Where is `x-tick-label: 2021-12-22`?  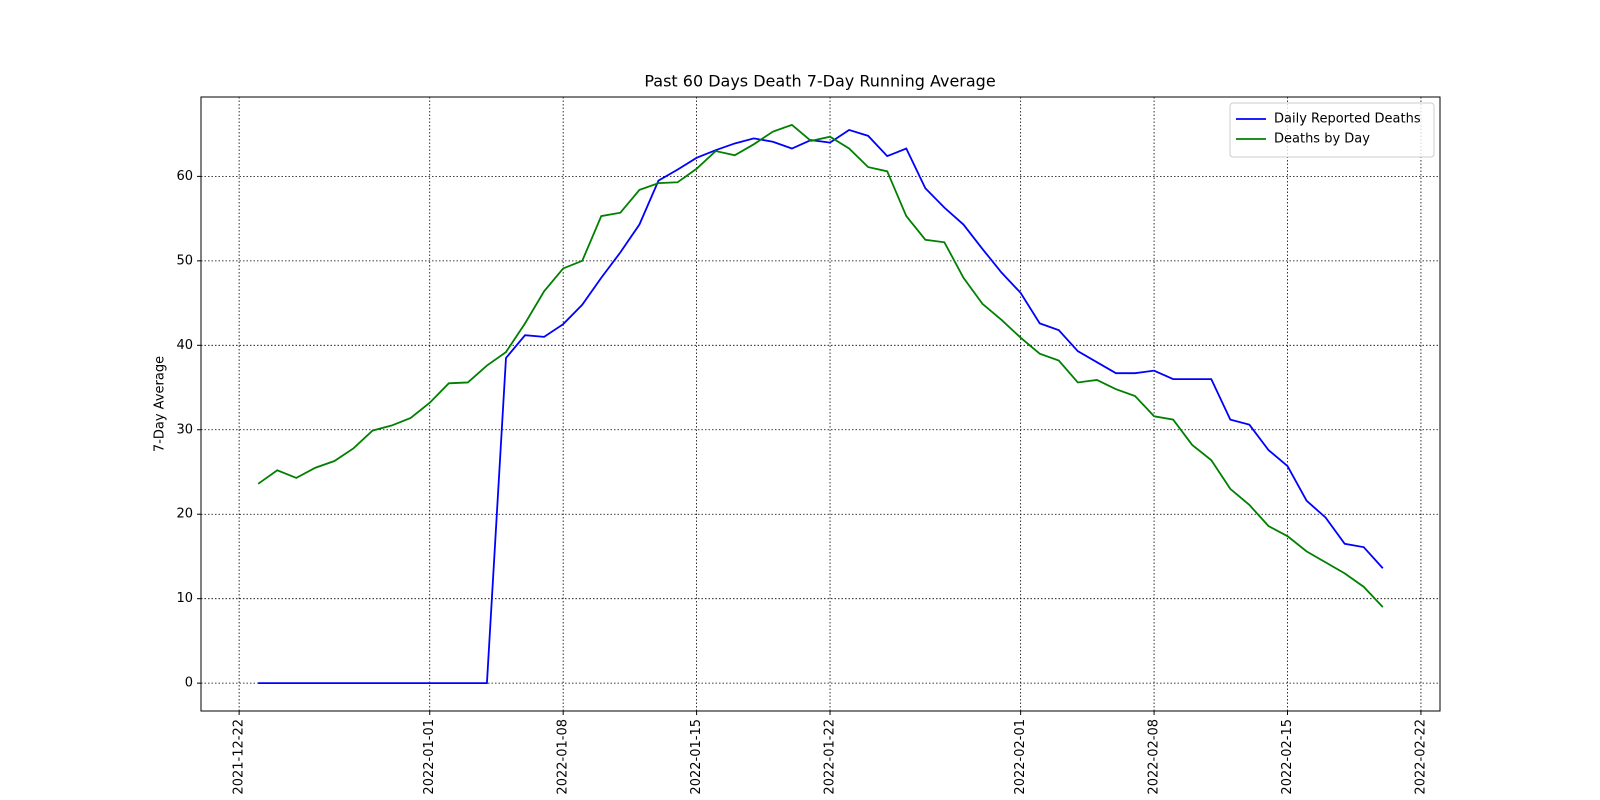
x-tick-label: 2021-12-22 is located at coordinates (239, 757).